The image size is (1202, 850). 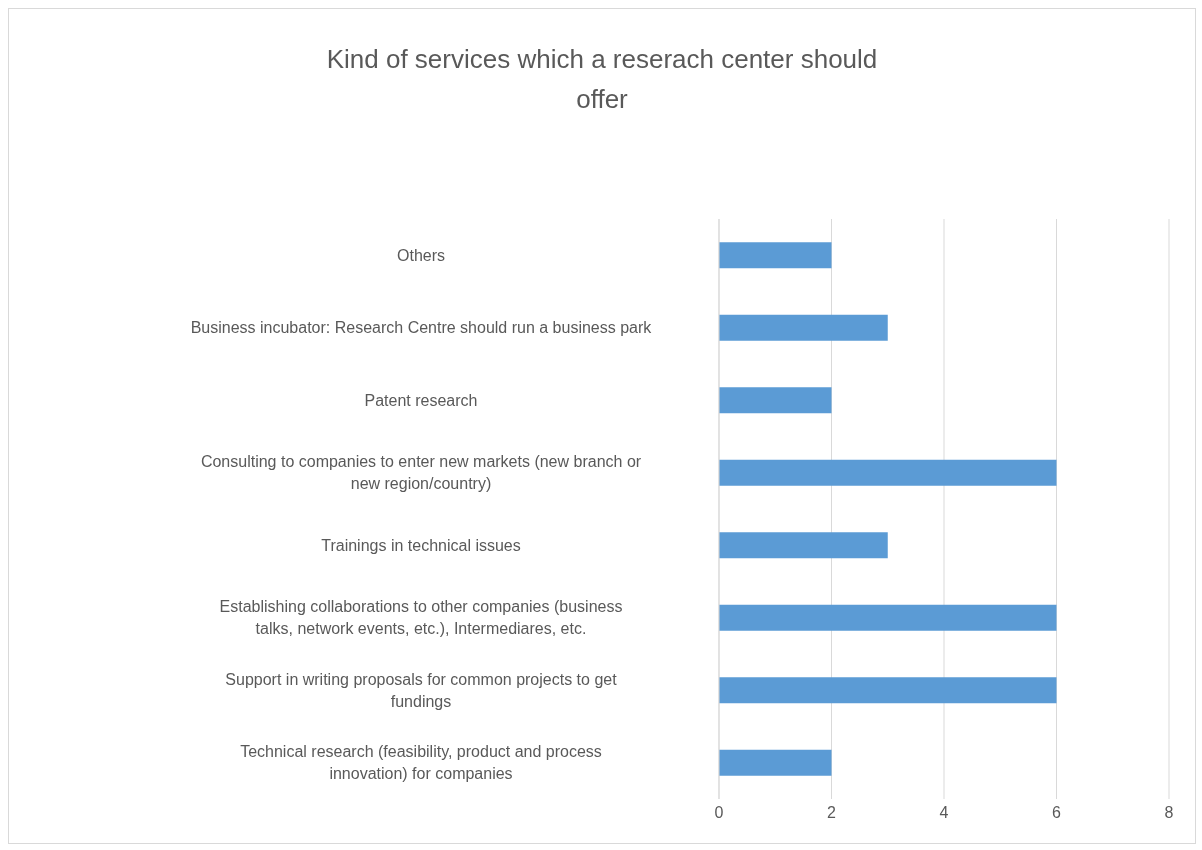 I want to click on x-tick-label: 4, so click(x=944, y=813).